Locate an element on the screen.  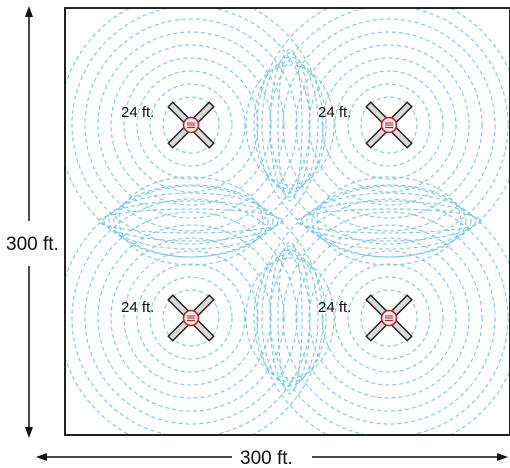
left-arrow-icon is located at coordinates (41, 457).